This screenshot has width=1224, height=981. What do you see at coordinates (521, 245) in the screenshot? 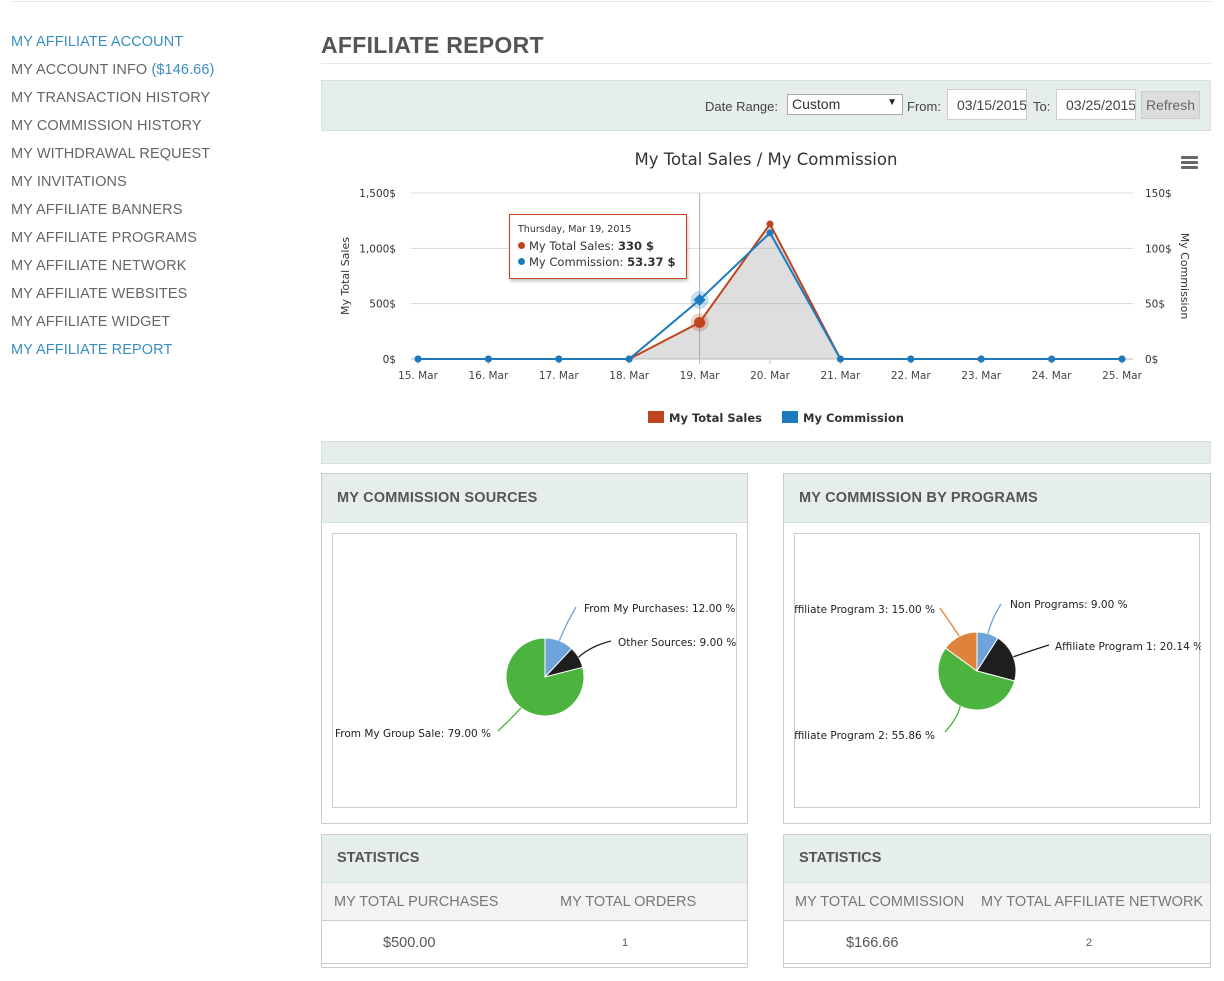
I see `sales-dot-icon` at bounding box center [521, 245].